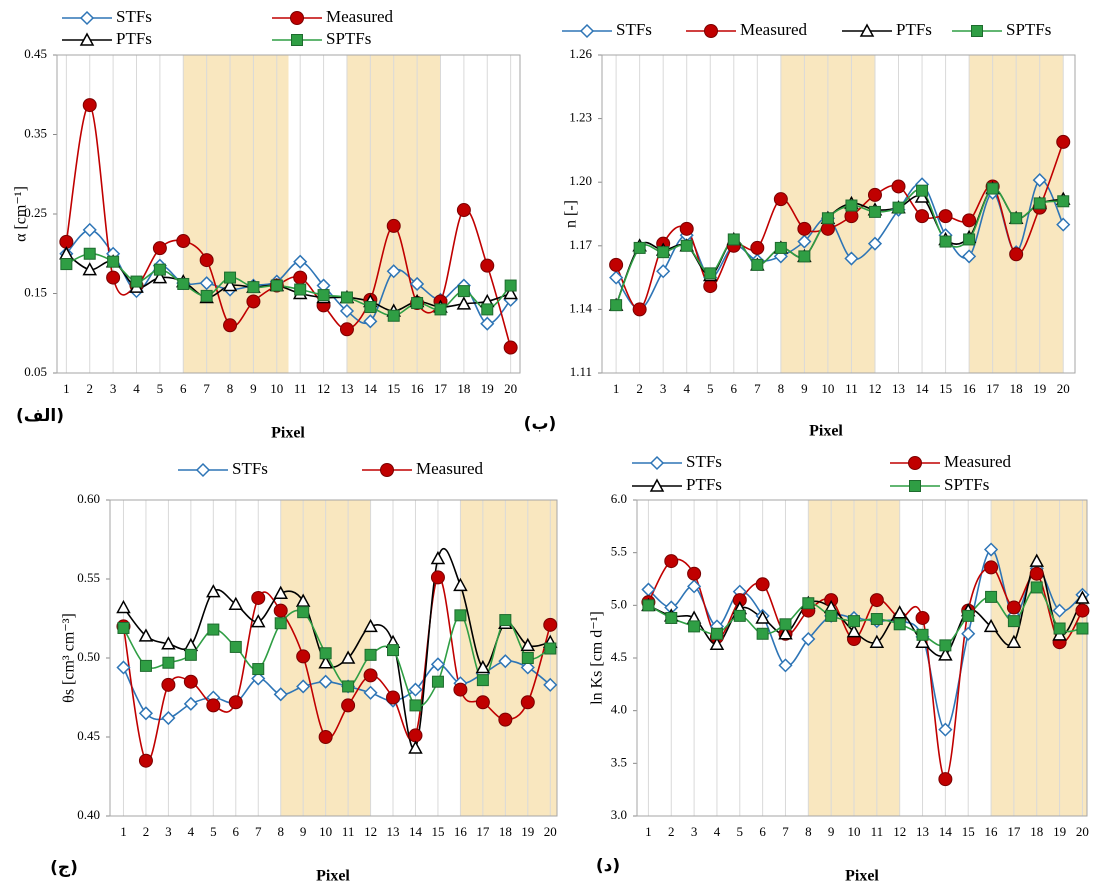 The width and height of the screenshot is (1094, 885). Describe the element at coordinates (862, 876) in the screenshot. I see `x-axis-label: Pixel` at that location.